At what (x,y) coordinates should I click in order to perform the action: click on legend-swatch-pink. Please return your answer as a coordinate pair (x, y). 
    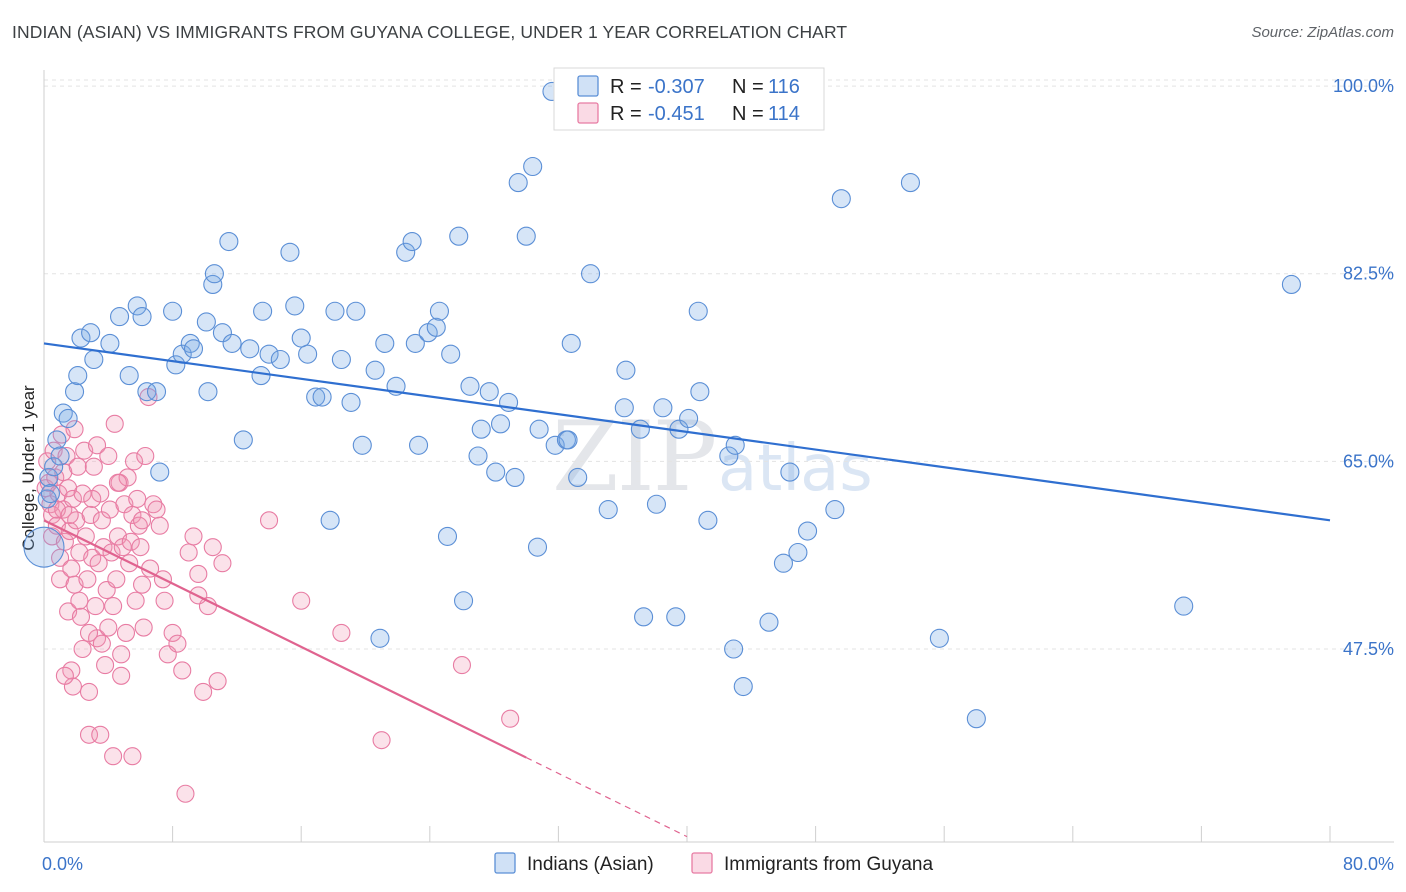
    Looking at the image, I should click on (588, 113).